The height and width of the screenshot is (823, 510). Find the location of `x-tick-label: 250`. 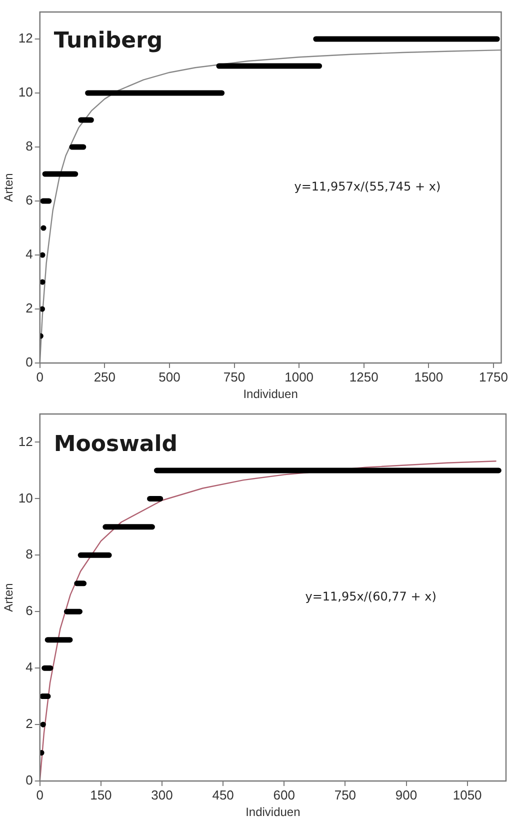

x-tick-label: 250 is located at coordinates (105, 376).